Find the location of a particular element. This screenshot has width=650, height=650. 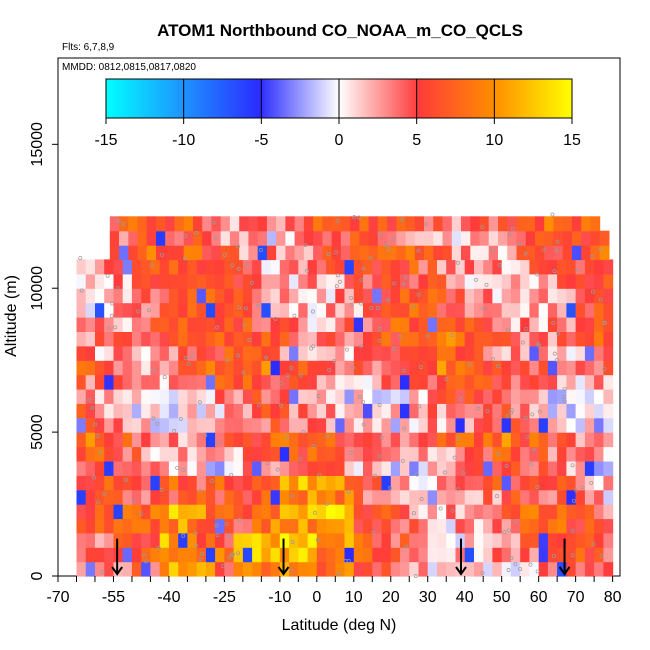

colorbar-tick-label: -5 is located at coordinates (261, 140).